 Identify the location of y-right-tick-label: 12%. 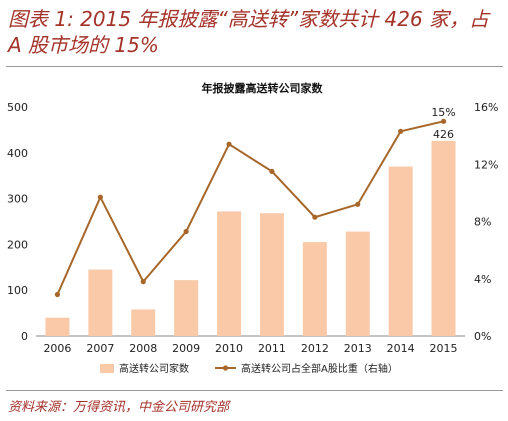
(486, 164).